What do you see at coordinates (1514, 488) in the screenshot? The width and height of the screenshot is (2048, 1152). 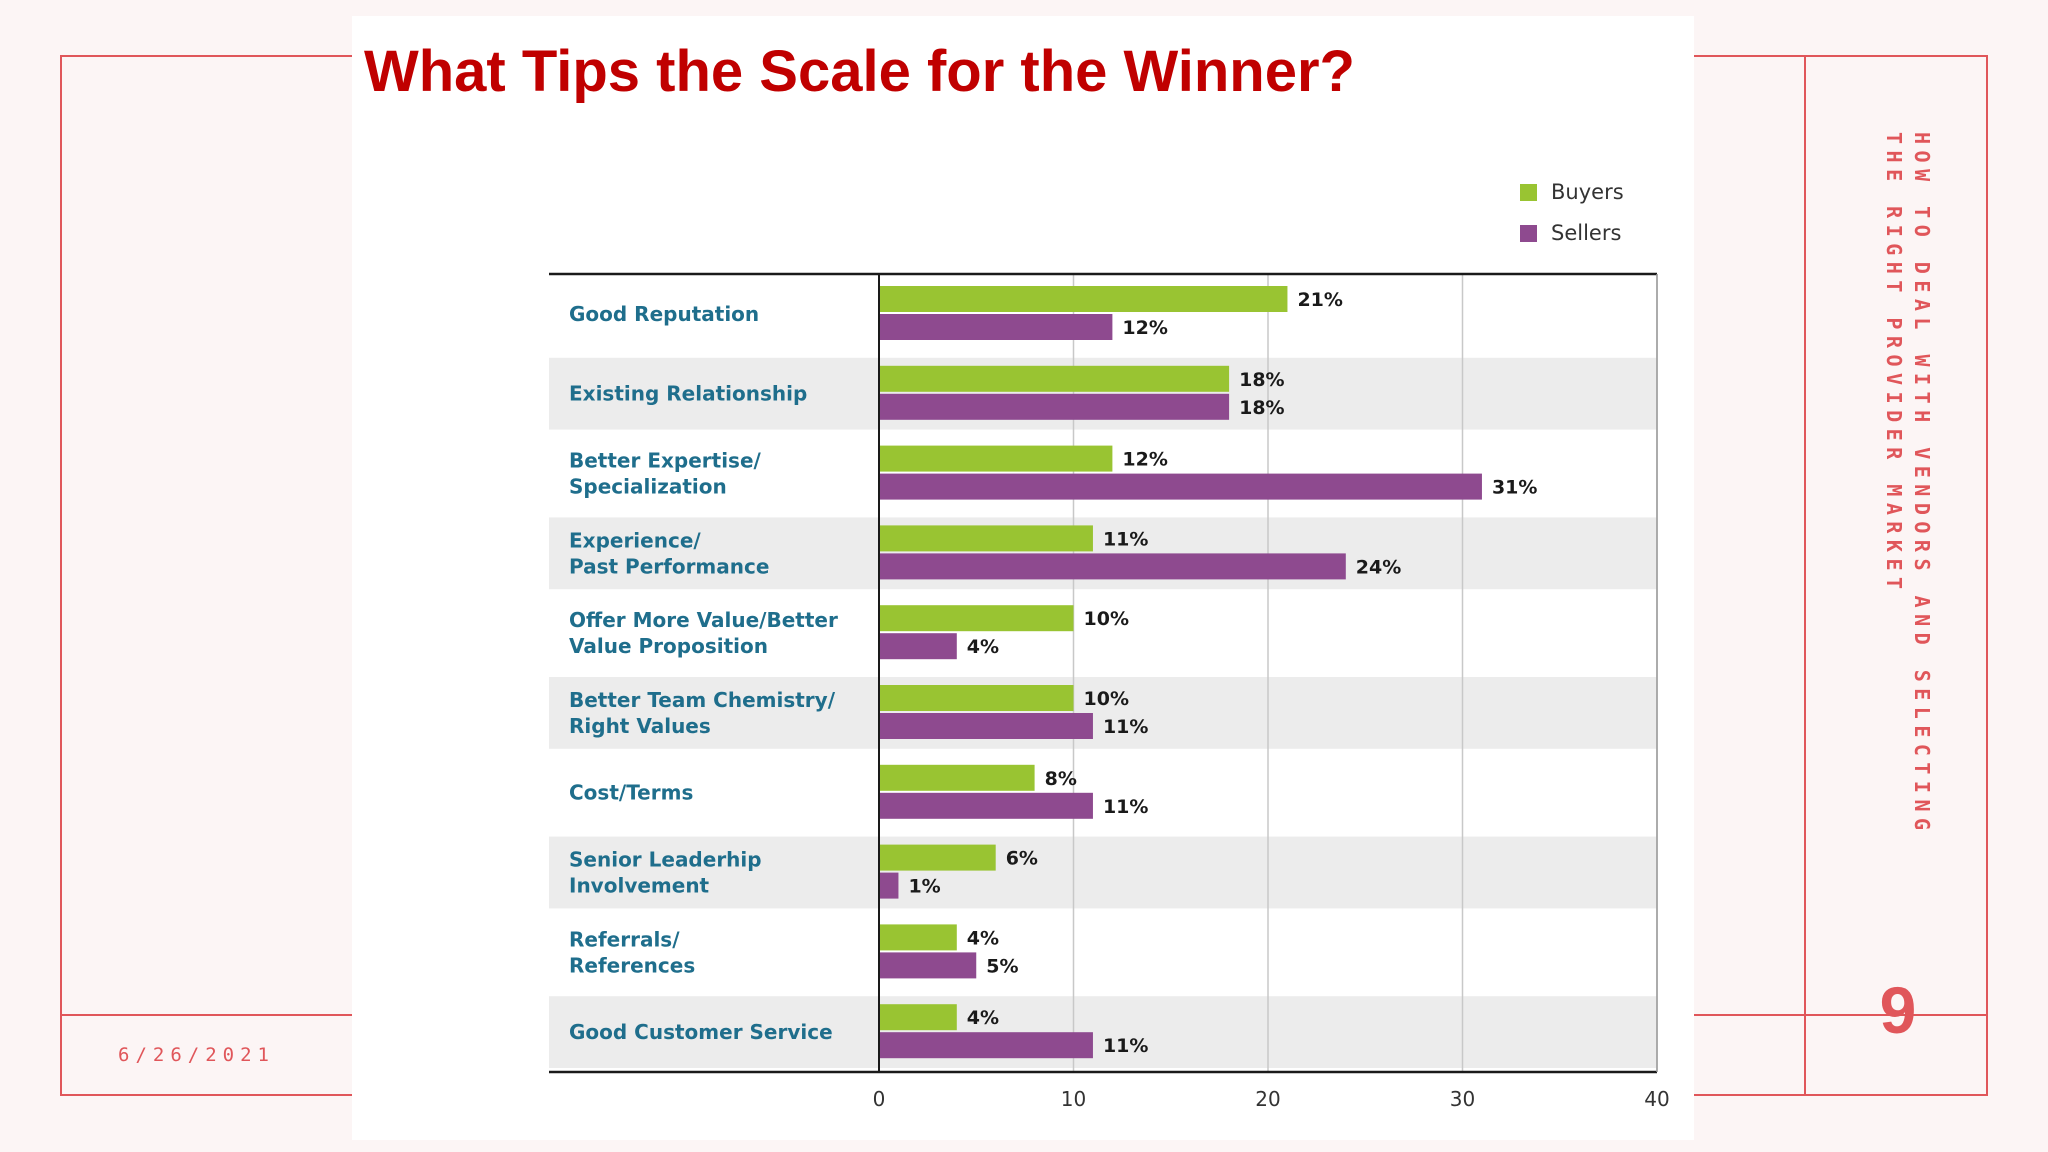 I see `sellers-data-label: 31%` at bounding box center [1514, 488].